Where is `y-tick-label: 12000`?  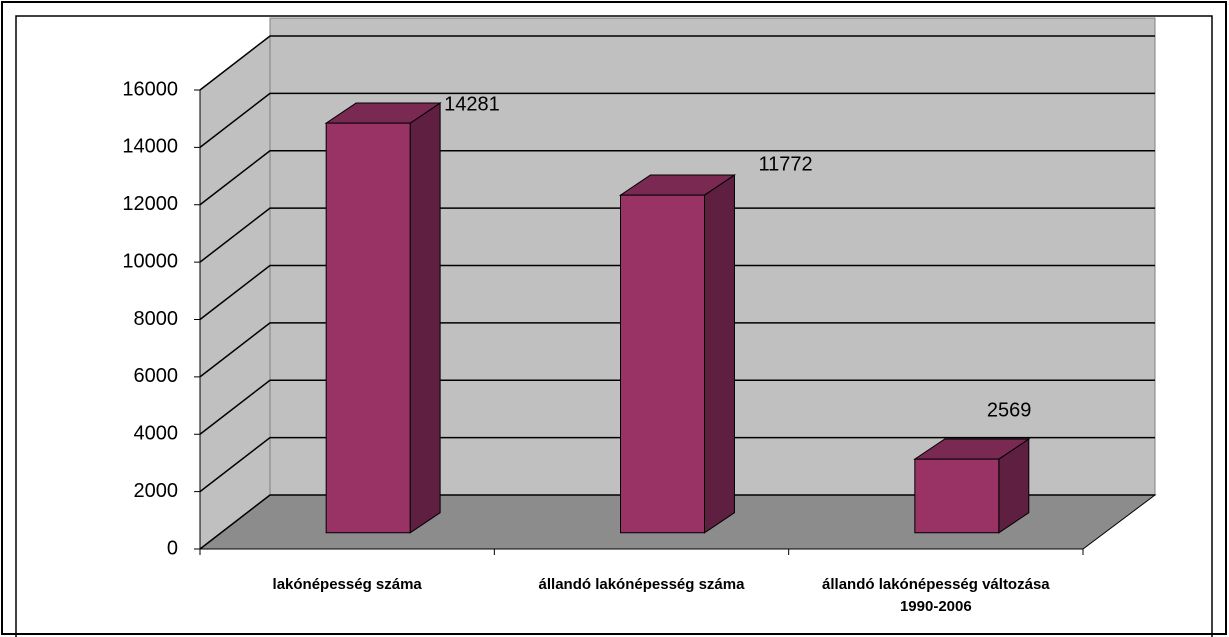
y-tick-label: 12000 is located at coordinates (150, 204).